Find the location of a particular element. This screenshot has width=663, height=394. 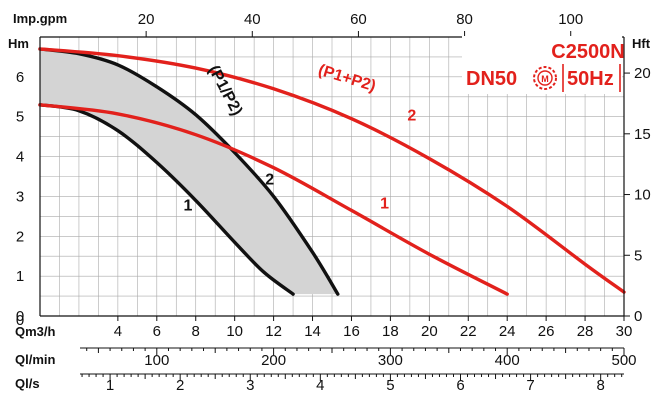

hft-tick-label: 20 is located at coordinates (642, 73).